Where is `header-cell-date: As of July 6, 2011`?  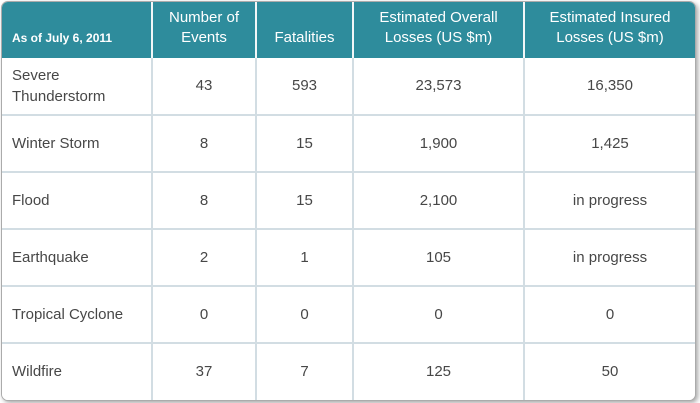
header-cell-date: As of July 6, 2011 is located at coordinates (77, 30).